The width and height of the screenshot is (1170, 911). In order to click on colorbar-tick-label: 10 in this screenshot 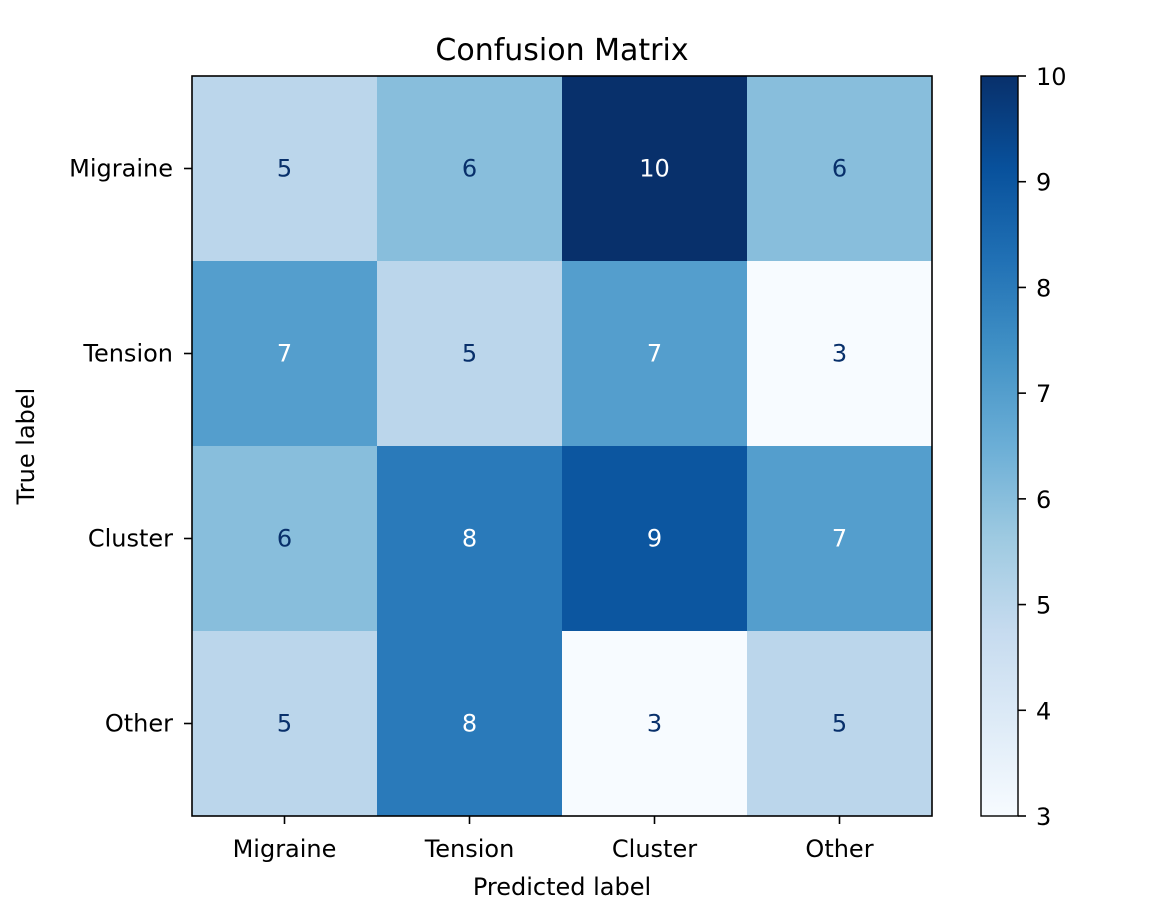, I will do `click(1051, 77)`.